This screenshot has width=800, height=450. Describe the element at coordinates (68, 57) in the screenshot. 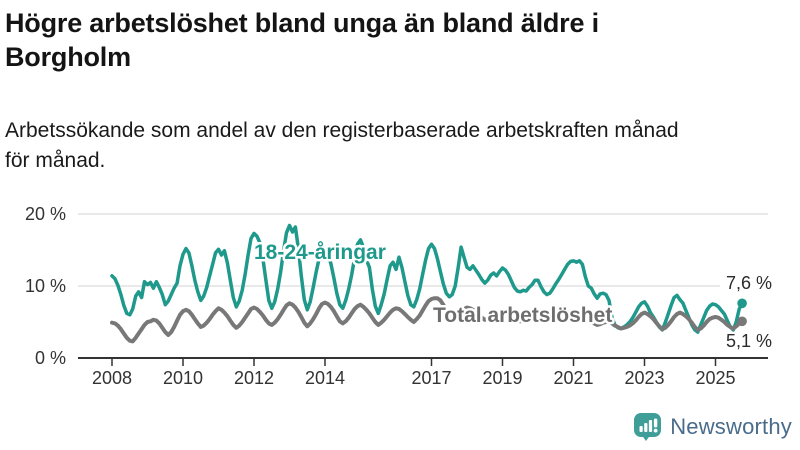

I see `page-title-line2: Borgholm` at that location.